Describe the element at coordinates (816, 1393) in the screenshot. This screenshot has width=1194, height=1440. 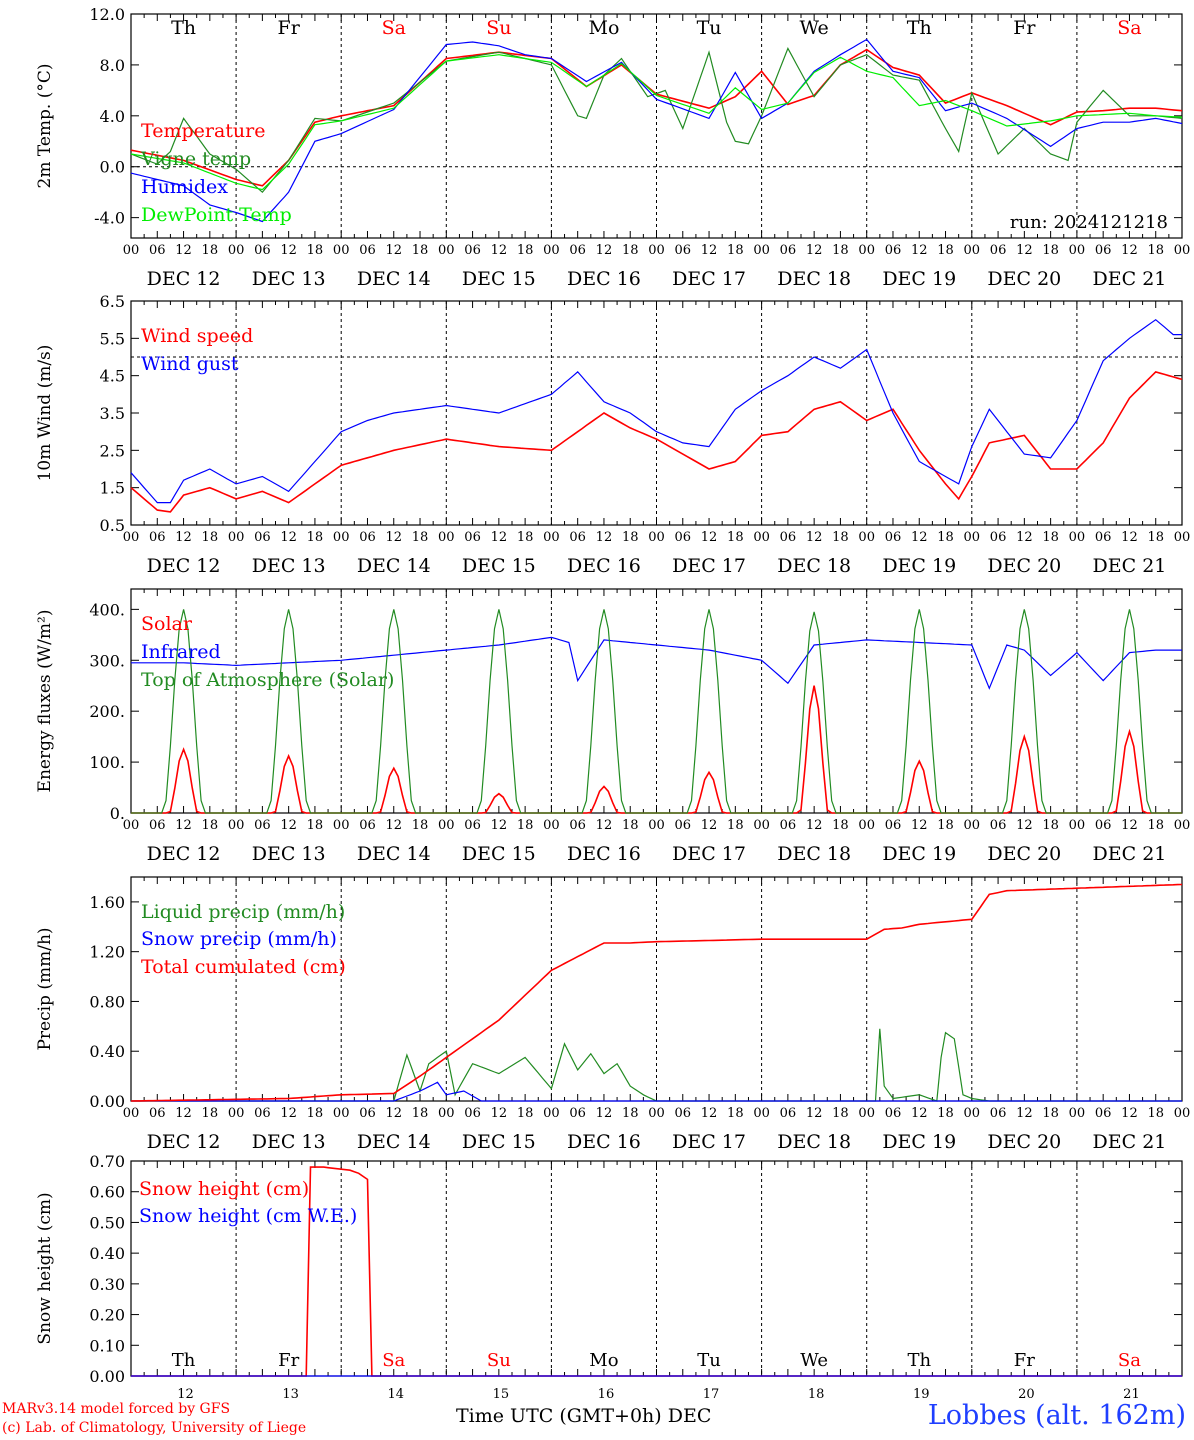
I see `day-number: 18` at that location.